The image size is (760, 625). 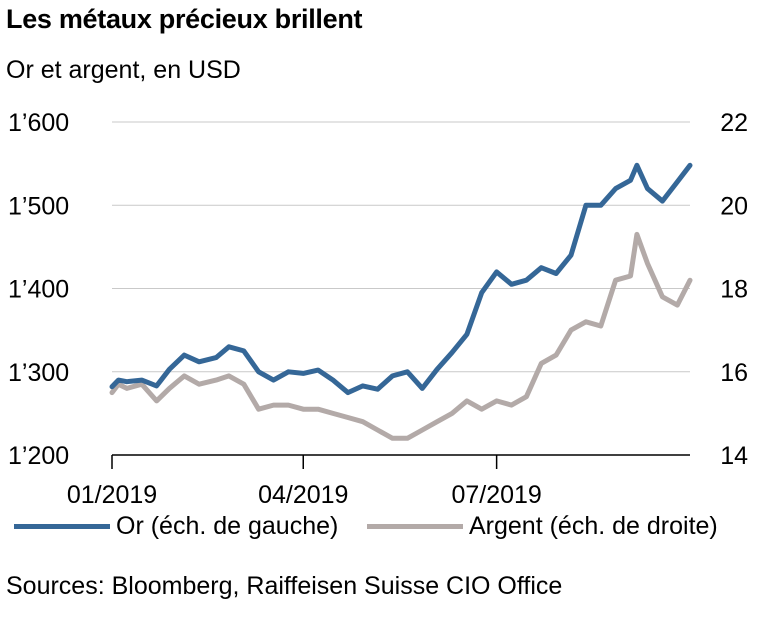 I want to click on y-right-tick-label: 20, so click(x=734, y=206).